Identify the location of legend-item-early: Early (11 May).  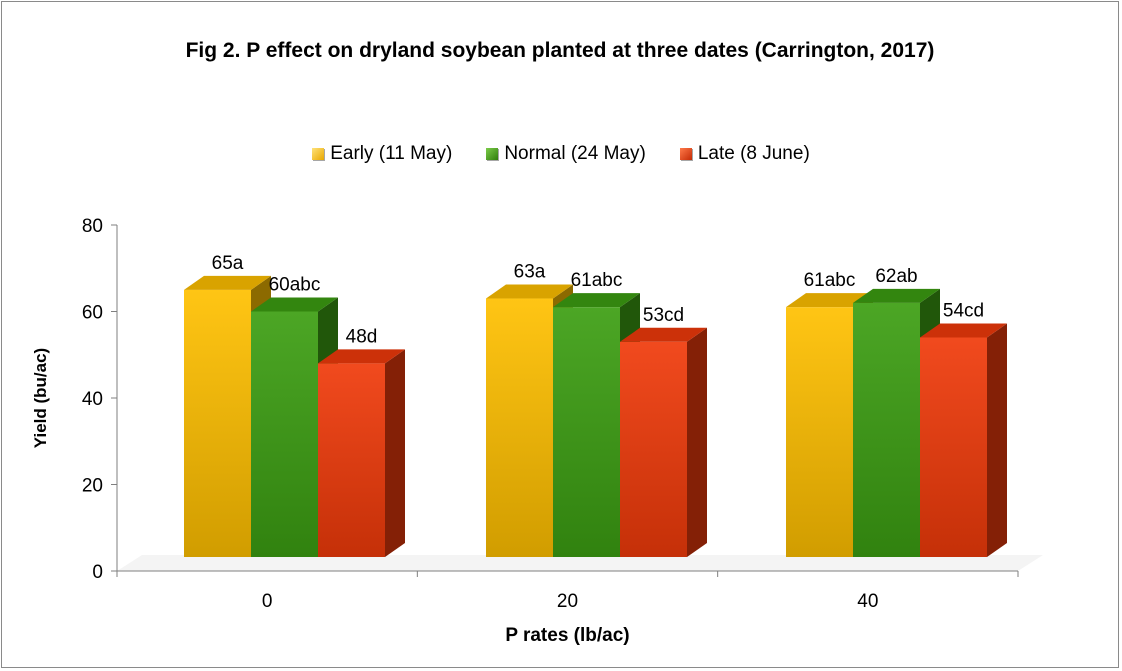
(382, 154).